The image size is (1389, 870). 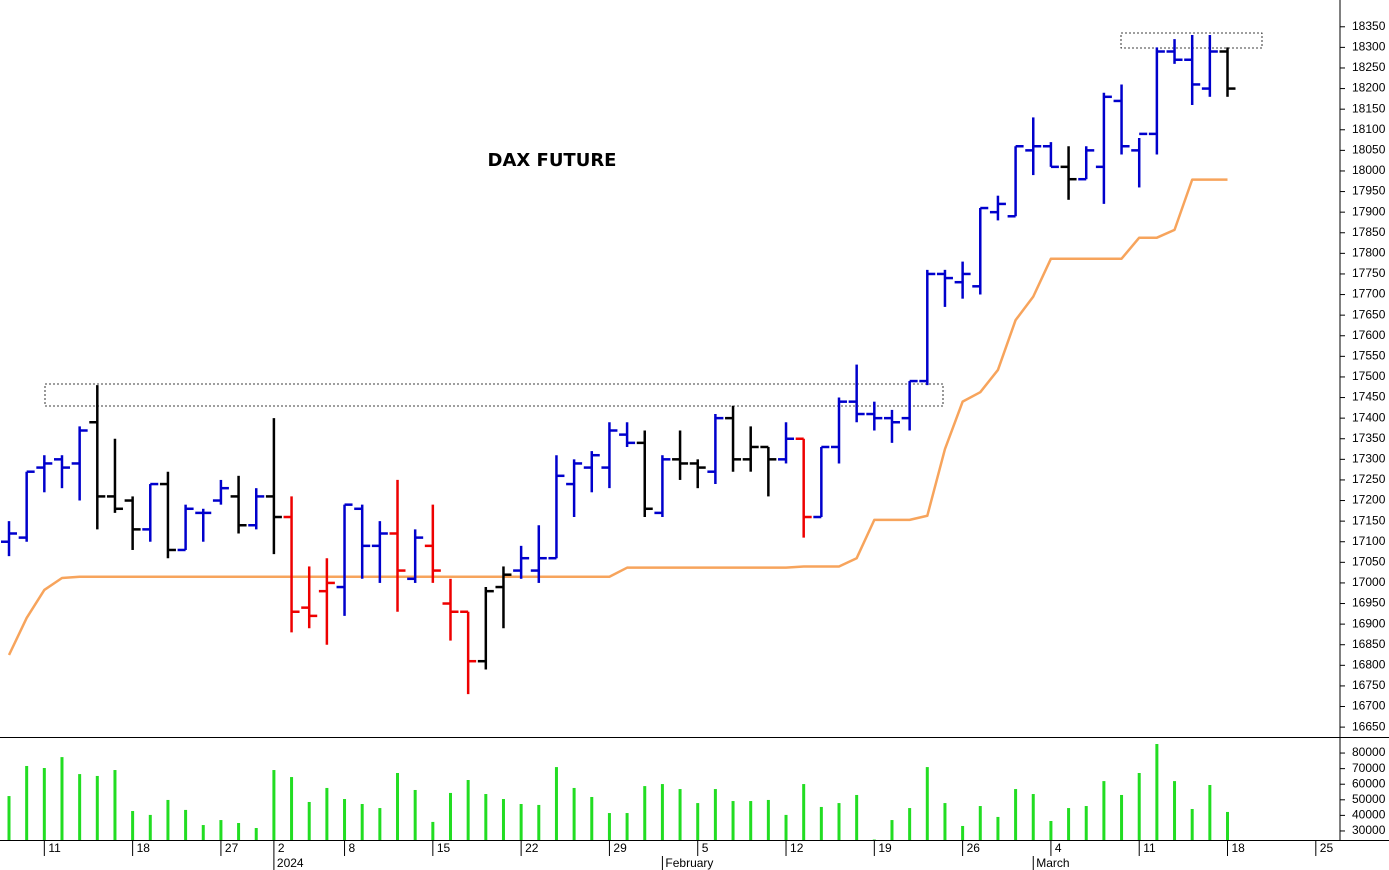 I want to click on y-tick-label: 17050, so click(x=1369, y=562).